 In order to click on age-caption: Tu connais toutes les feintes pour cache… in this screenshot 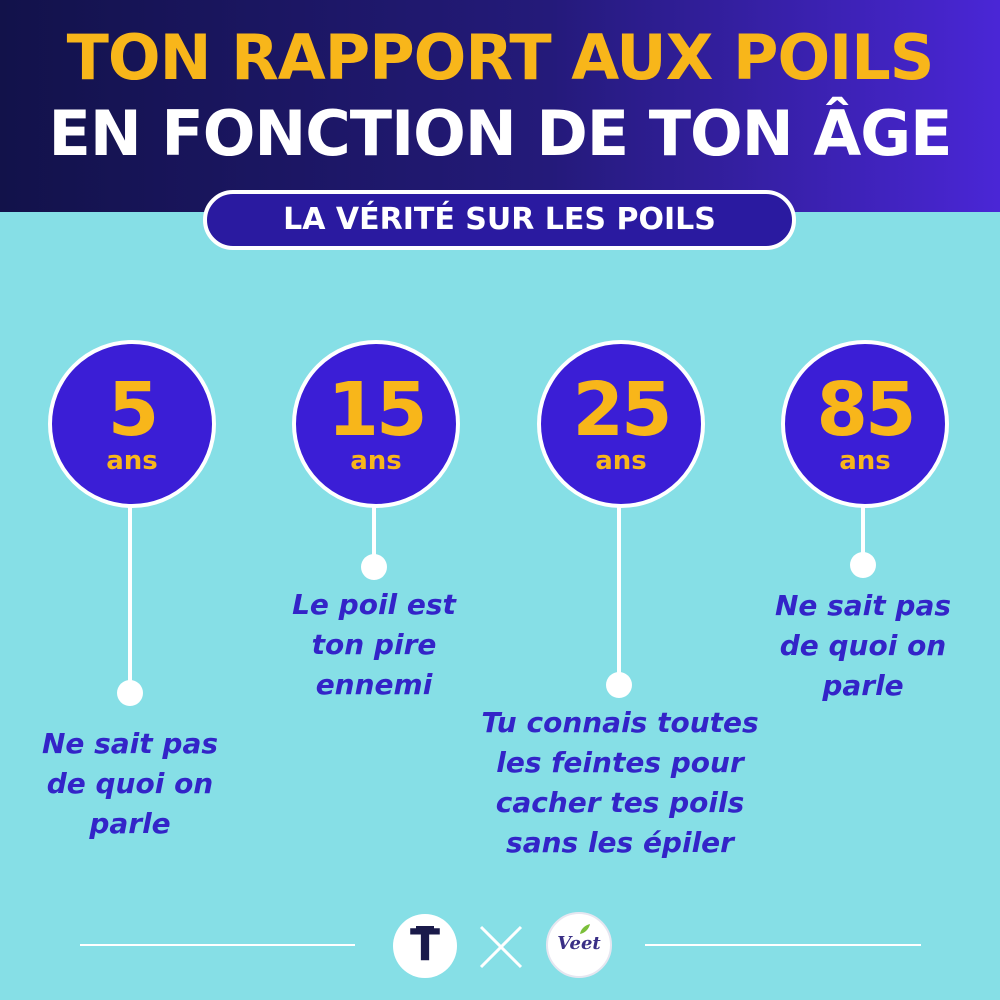, I will do `click(620, 782)`.